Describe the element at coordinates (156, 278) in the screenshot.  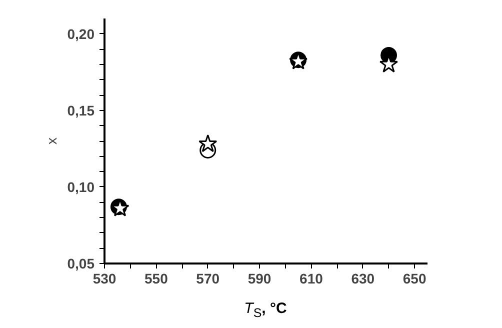
I see `x-tick-label: 550` at that location.